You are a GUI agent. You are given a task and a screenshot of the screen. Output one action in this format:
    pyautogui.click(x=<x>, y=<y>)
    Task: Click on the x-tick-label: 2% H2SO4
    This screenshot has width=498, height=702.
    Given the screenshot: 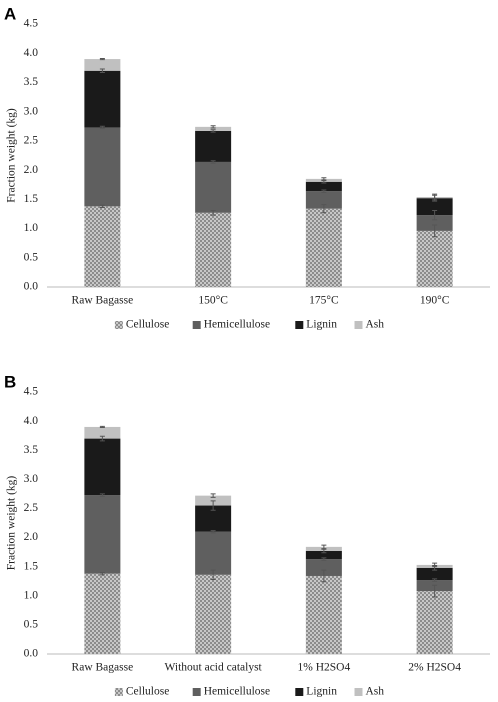 What is the action you would take?
    pyautogui.click(x=434, y=668)
    